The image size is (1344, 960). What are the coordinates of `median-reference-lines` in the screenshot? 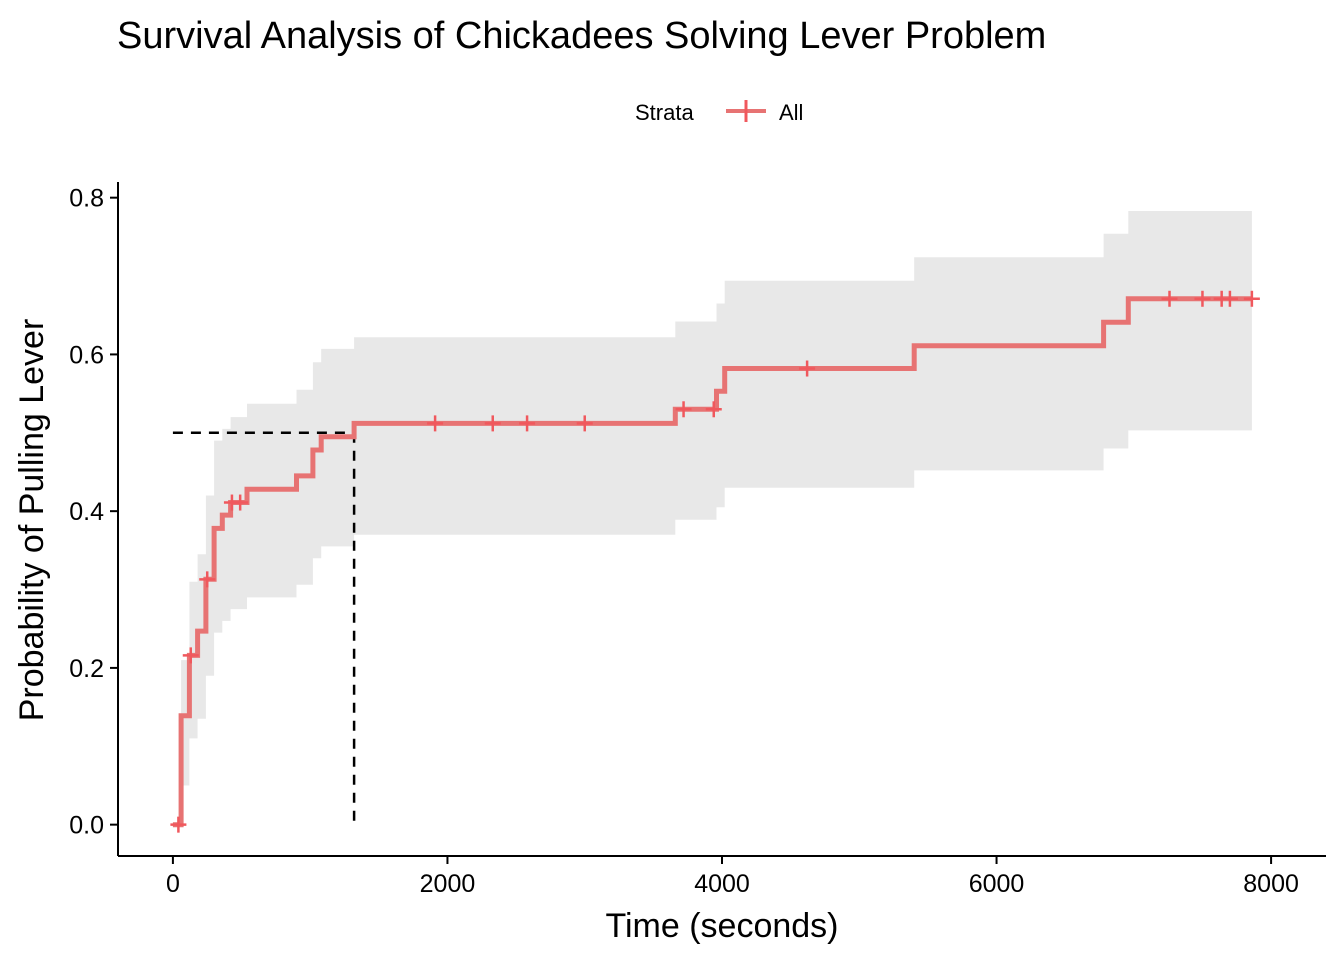 It's located at (264, 628).